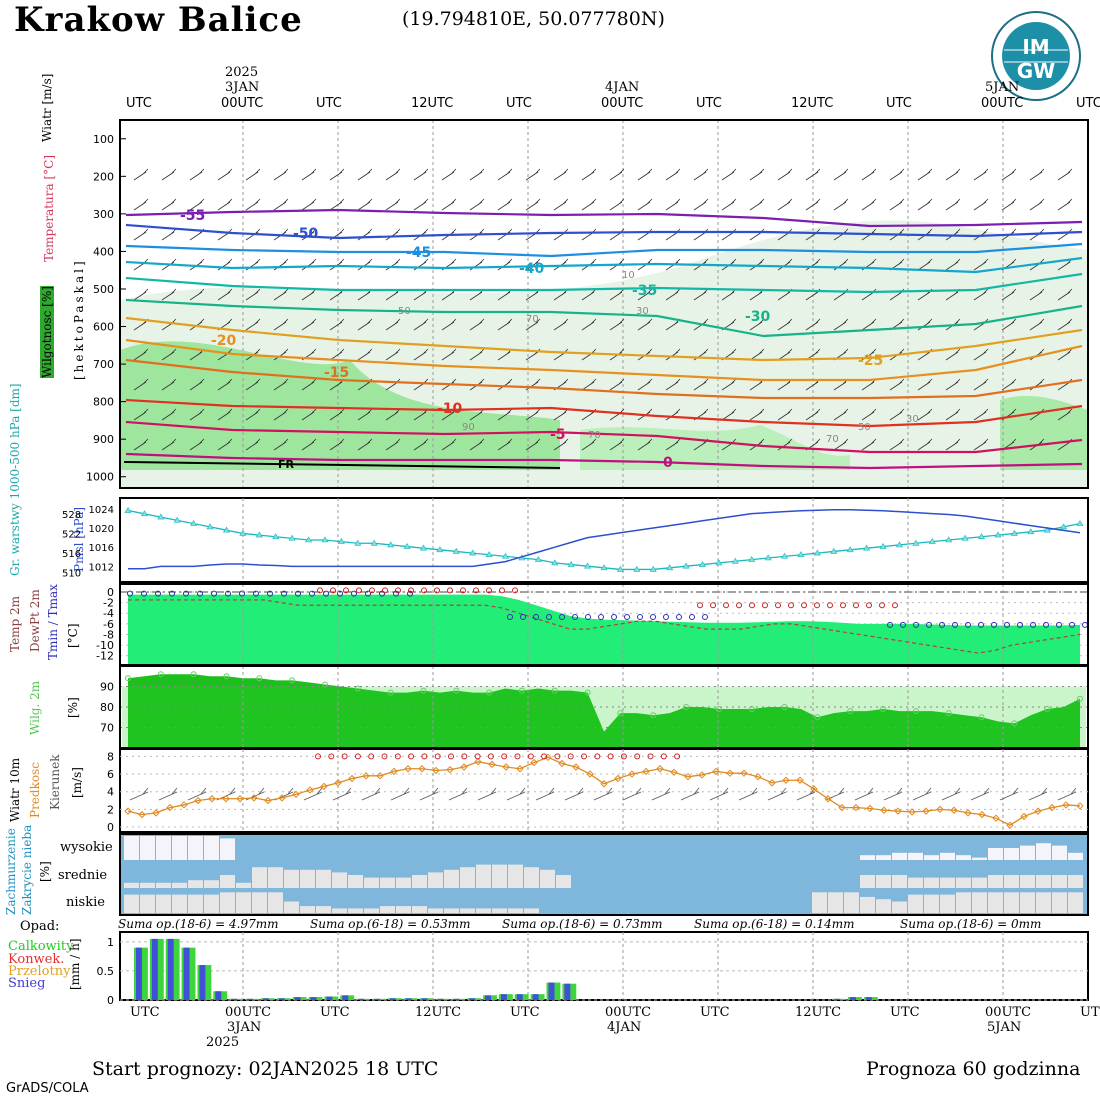 Image resolution: width=1100 pixels, height=1100 pixels. What do you see at coordinates (71, 574) in the screenshot?
I see `thickness-tick-label: 510` at bounding box center [71, 574].